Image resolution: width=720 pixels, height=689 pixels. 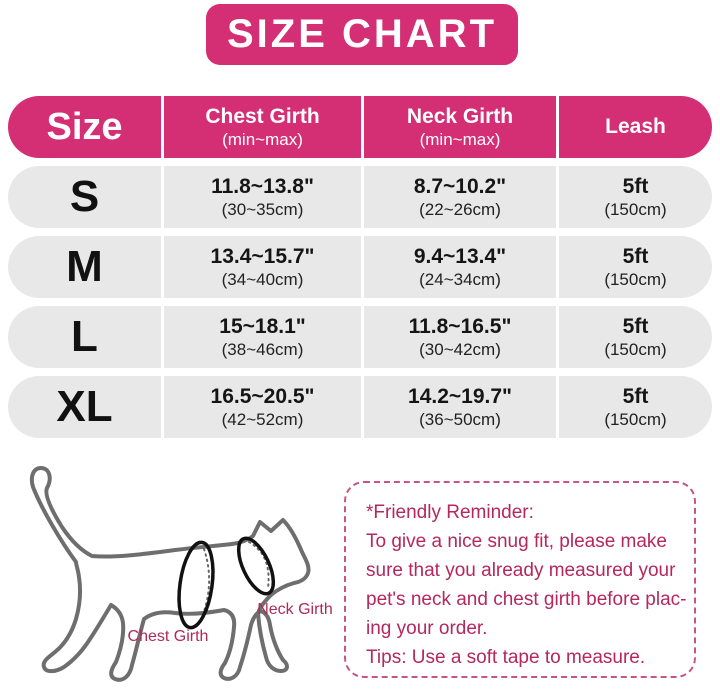 I want to click on neck-inches: 11.8~16.5", so click(x=460, y=327).